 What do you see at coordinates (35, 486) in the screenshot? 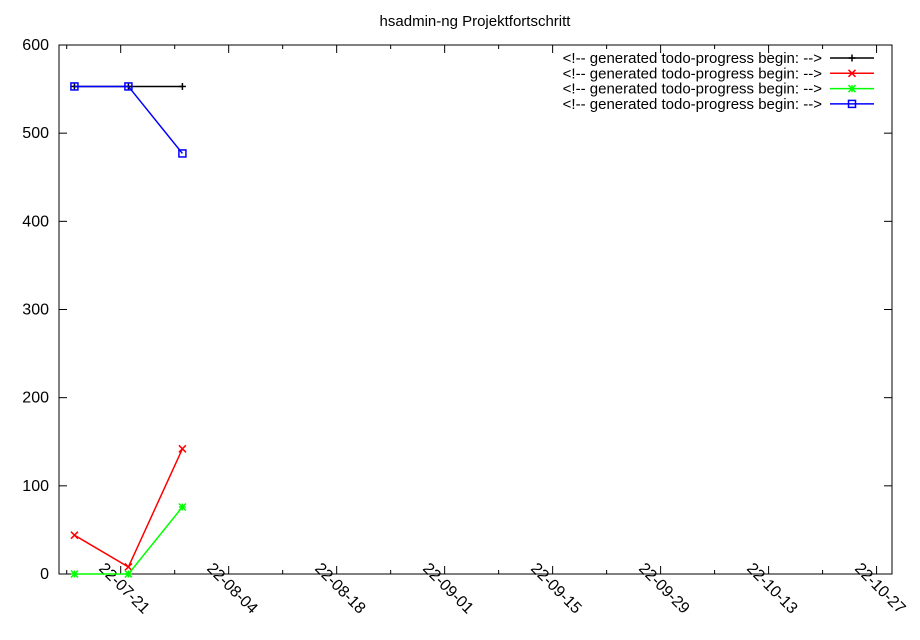
I see `y-tick-label: 100` at bounding box center [35, 486].